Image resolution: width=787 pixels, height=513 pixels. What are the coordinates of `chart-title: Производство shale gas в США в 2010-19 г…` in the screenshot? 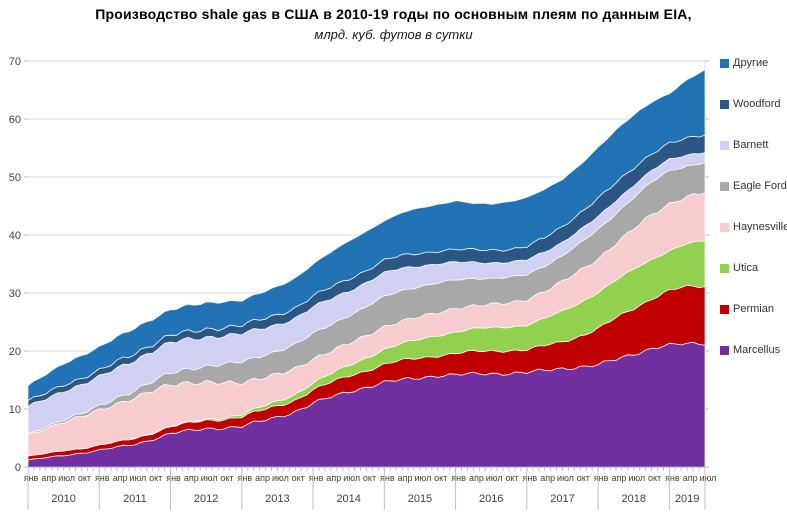 It's located at (393, 14).